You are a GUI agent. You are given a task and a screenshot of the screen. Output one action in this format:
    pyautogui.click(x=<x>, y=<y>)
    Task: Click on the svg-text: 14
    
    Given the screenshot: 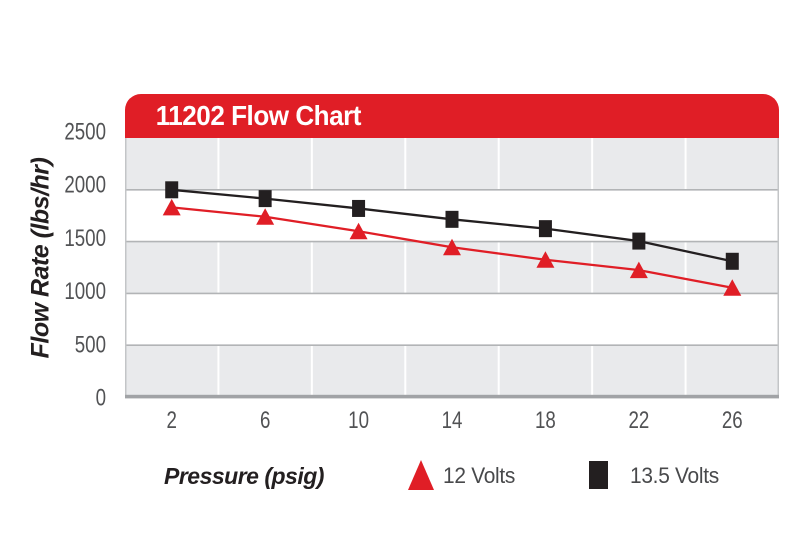 What is the action you would take?
    pyautogui.click(x=452, y=420)
    